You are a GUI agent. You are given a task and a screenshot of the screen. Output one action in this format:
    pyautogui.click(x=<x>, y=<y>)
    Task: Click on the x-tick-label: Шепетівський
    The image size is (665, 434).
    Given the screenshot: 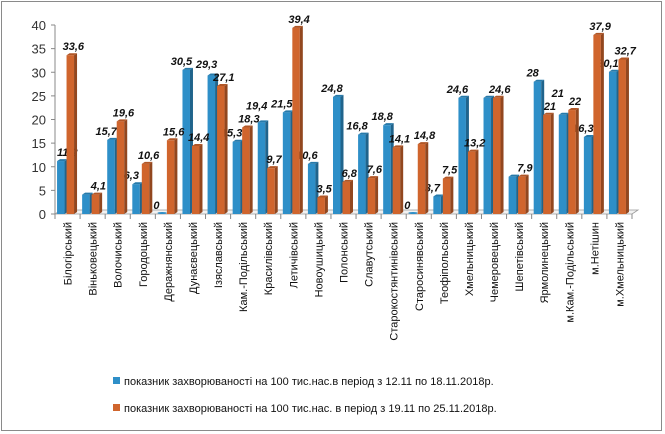 What is the action you would take?
    pyautogui.click(x=520, y=256)
    